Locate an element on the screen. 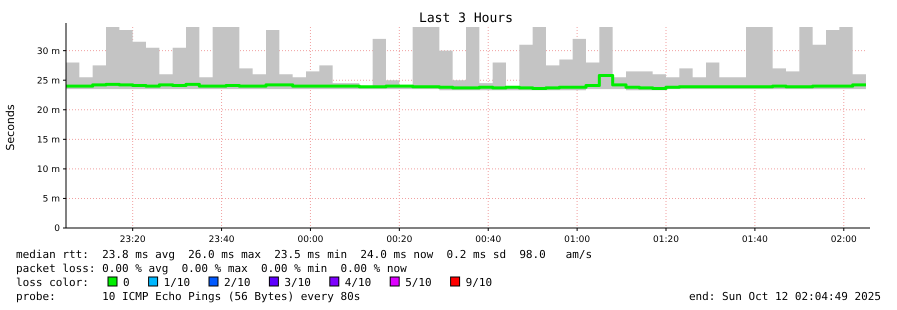  y-tick-label: 15 m is located at coordinates (48, 140).